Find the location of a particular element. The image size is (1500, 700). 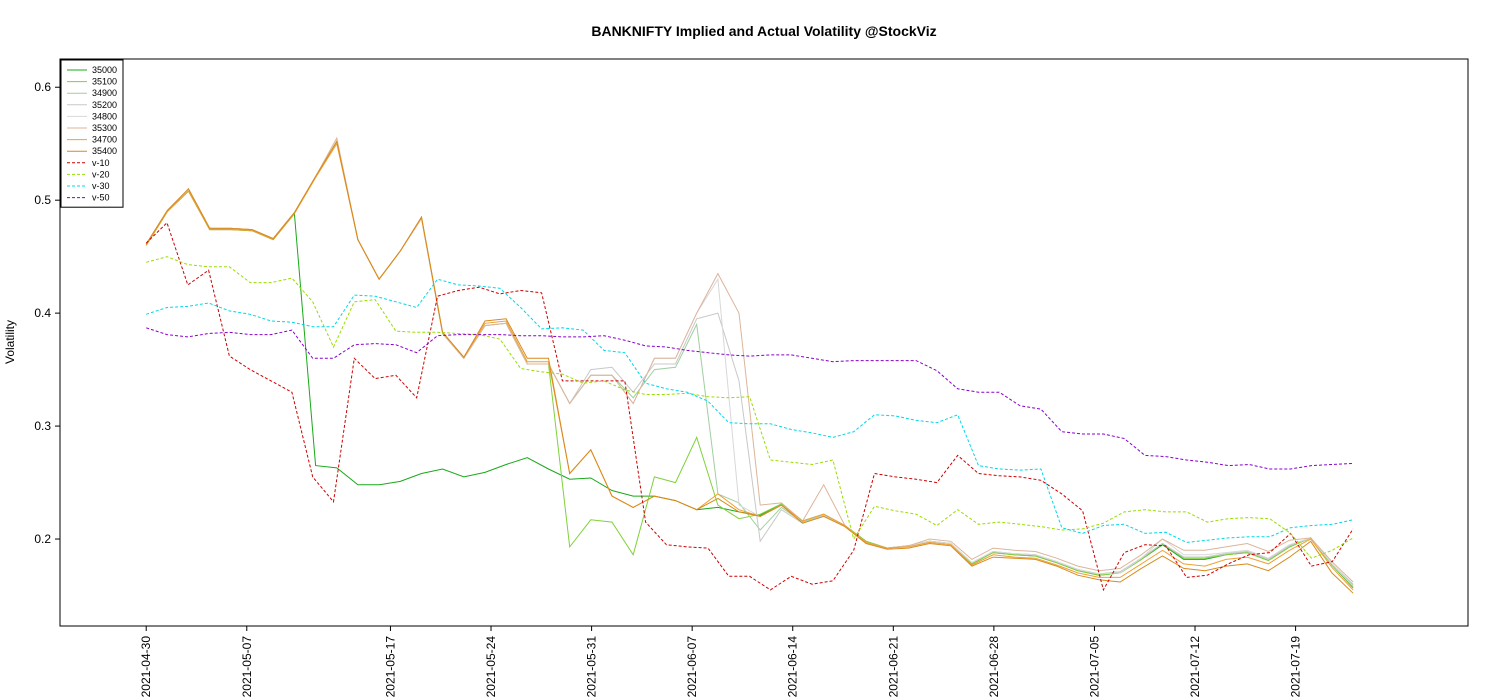

legend-entry: v-20 is located at coordinates (101, 174).